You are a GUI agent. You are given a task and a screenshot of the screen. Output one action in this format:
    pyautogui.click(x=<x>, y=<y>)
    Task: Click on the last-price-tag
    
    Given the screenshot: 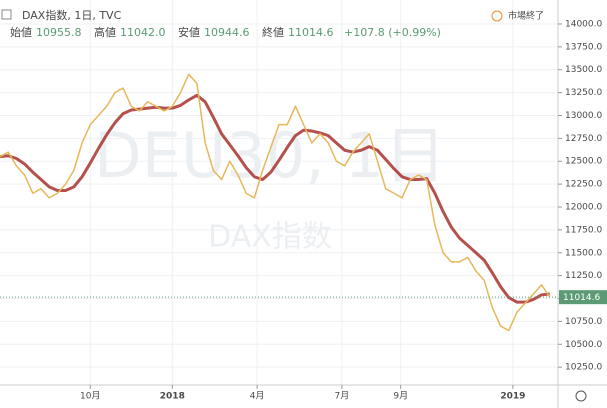 What is the action you would take?
    pyautogui.click(x=583, y=297)
    